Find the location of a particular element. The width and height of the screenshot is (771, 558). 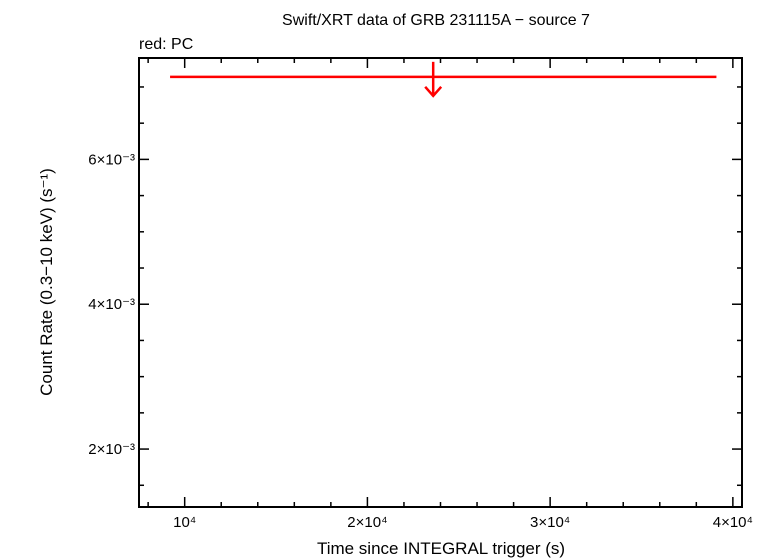

y-axis-label: Count Rate (0.3−10 keV) (s⁻¹) is located at coordinates (46, 282).